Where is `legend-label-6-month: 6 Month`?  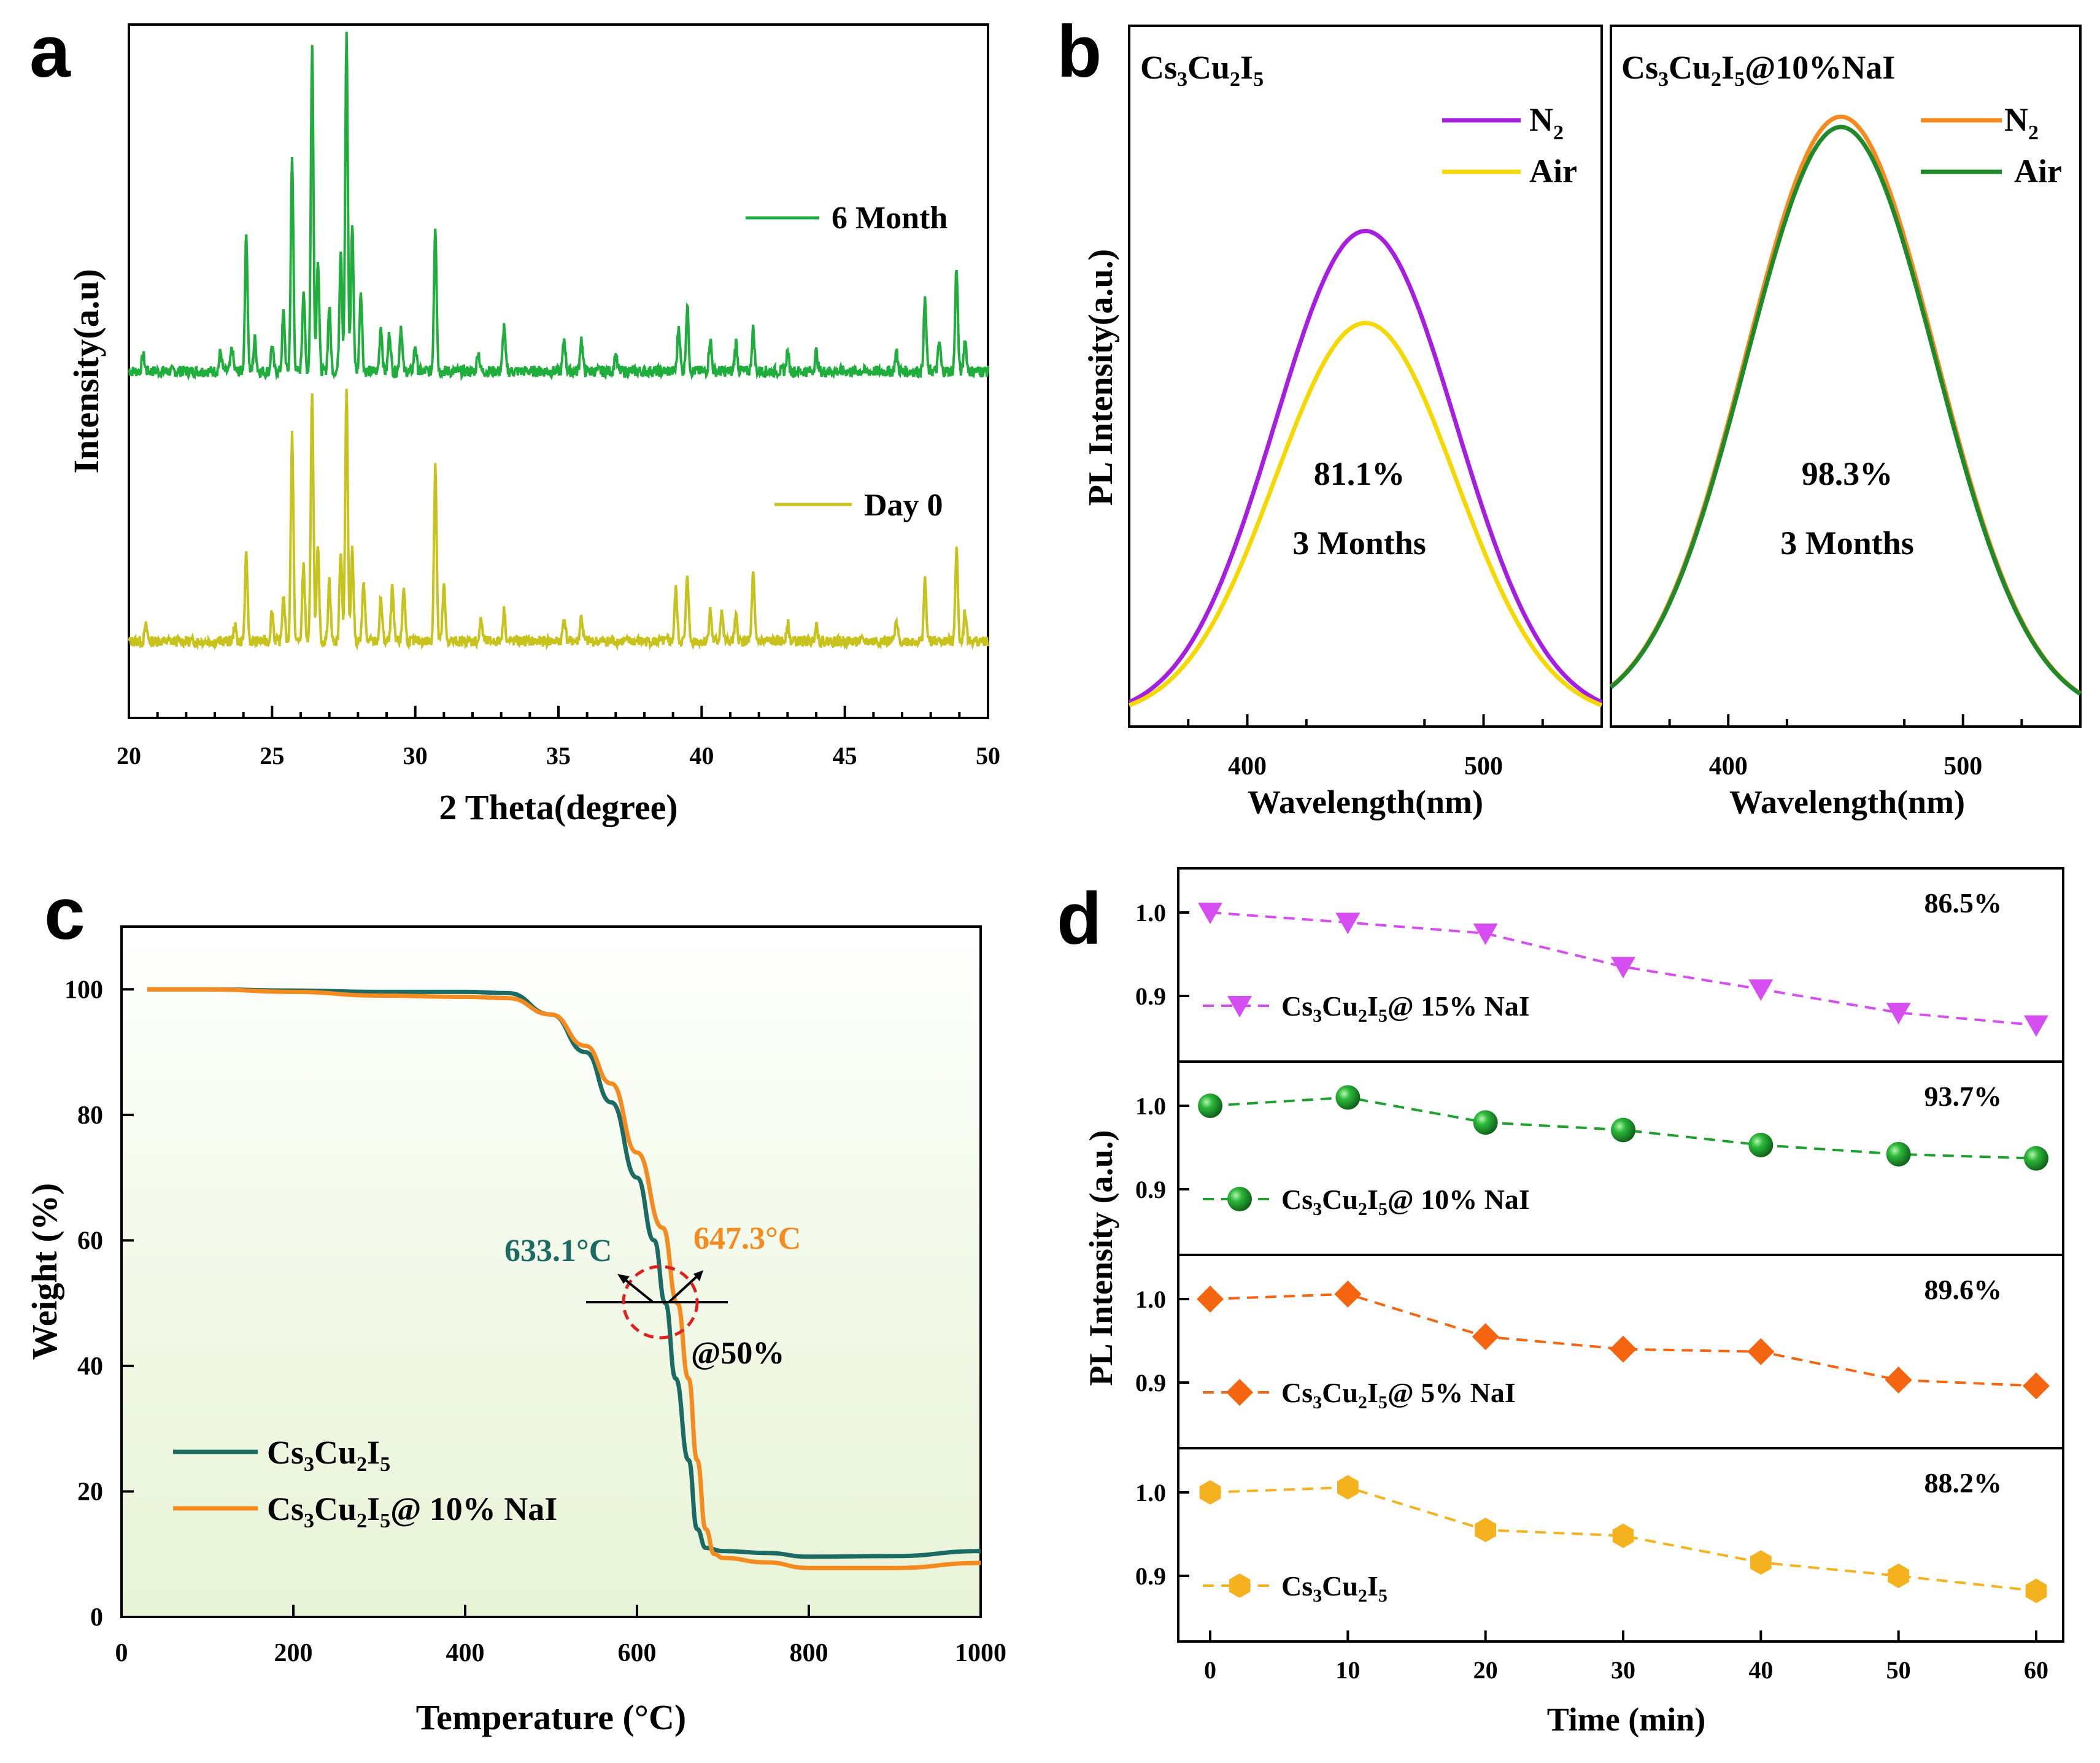
legend-label-6-month: 6 Month is located at coordinates (890, 218).